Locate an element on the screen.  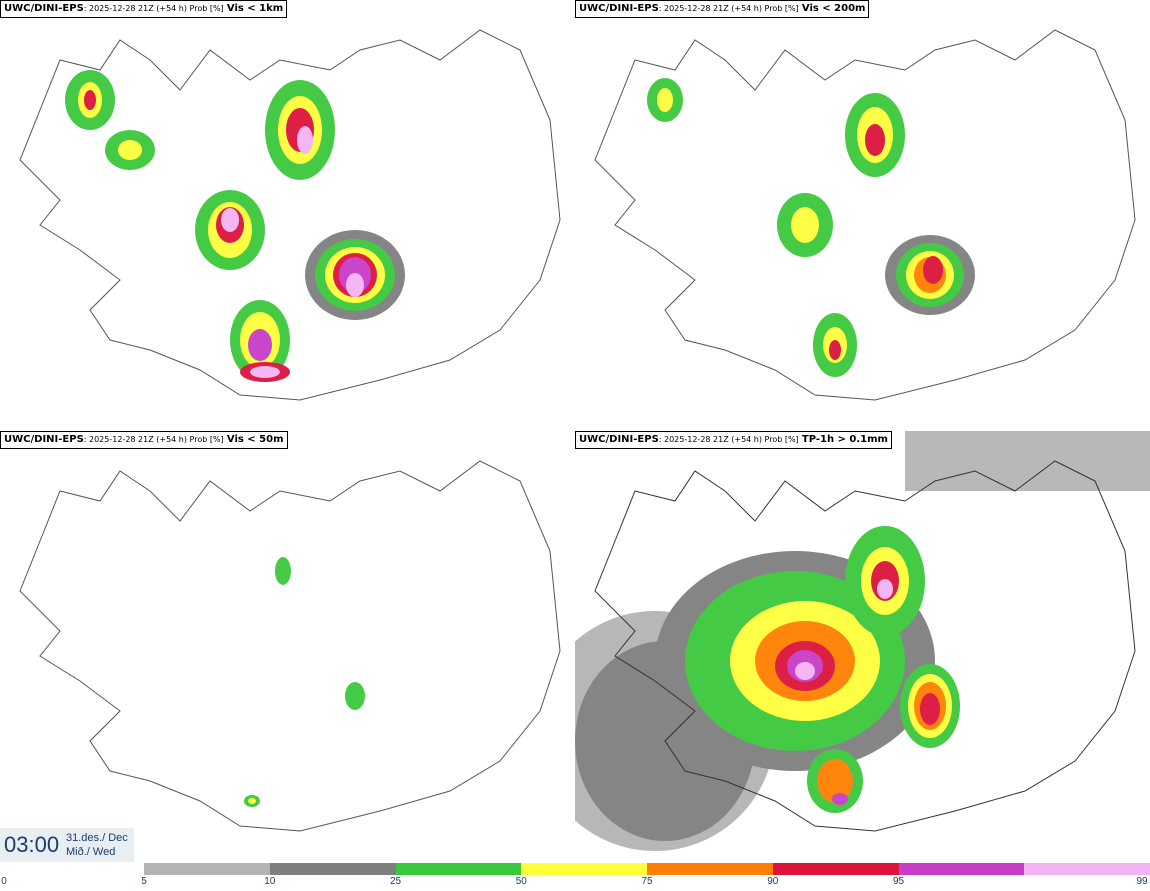
valid-date: 31.des./ Dec Mið./ Wed is located at coordinates (97, 845).